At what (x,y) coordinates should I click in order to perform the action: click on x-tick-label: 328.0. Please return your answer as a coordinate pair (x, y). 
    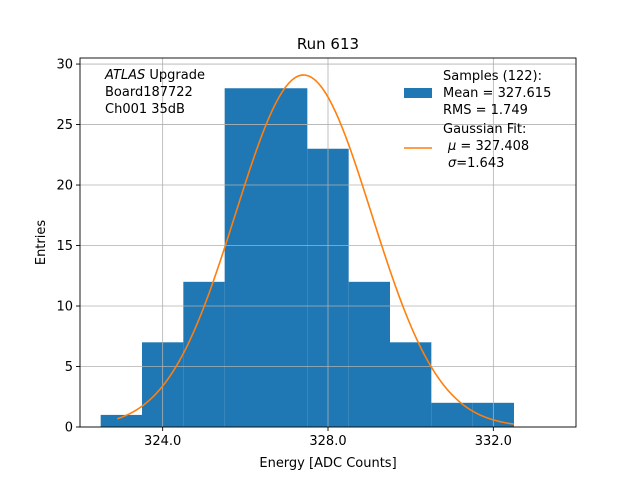
    Looking at the image, I should click on (327, 441).